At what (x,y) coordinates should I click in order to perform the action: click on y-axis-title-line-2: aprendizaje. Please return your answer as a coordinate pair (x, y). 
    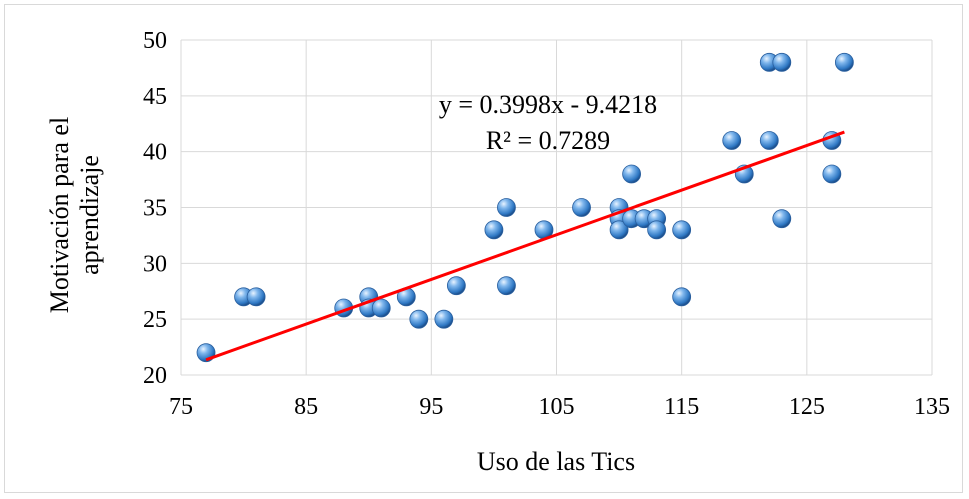
    Looking at the image, I should click on (89, 215).